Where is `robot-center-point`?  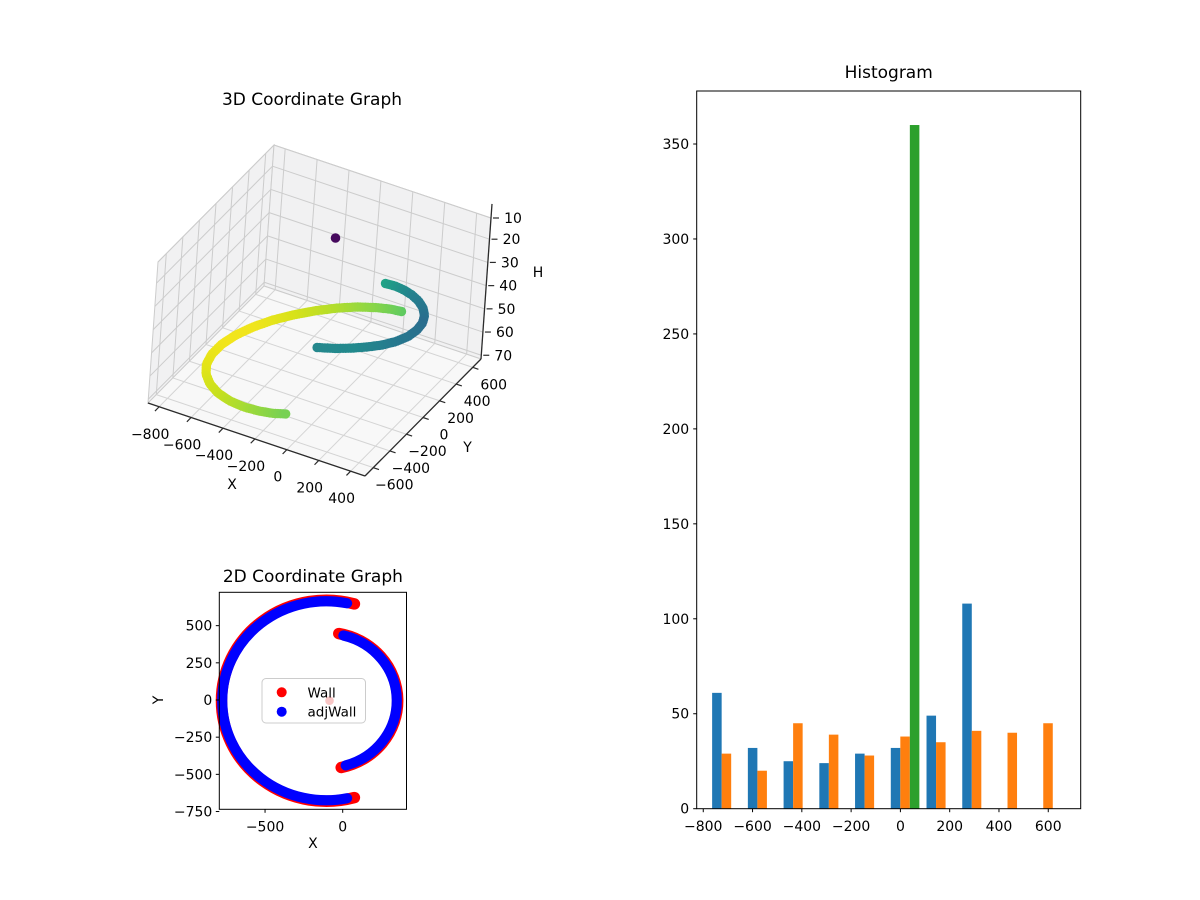 robot-center-point is located at coordinates (329, 700).